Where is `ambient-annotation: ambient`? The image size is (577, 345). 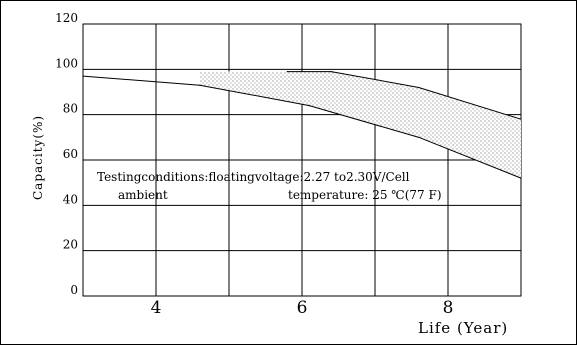
ambient-annotation: ambient is located at coordinates (143, 195).